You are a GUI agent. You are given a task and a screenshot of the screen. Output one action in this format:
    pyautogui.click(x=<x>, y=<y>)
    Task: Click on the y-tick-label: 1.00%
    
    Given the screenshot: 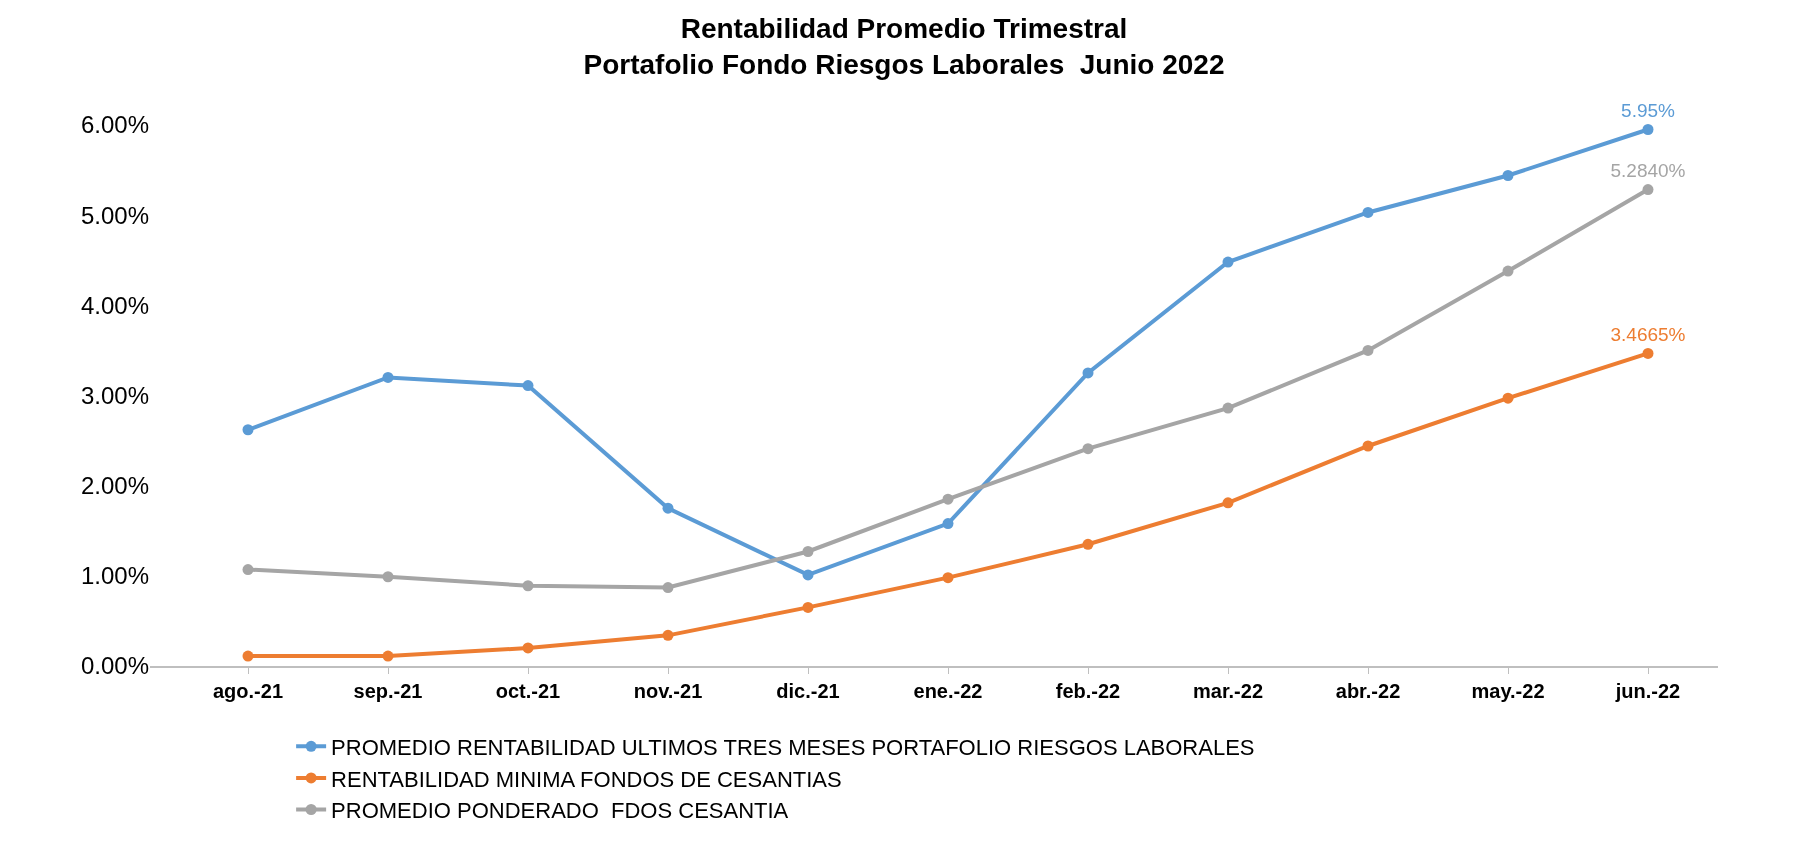 What is the action you would take?
    pyautogui.click(x=114, y=576)
    